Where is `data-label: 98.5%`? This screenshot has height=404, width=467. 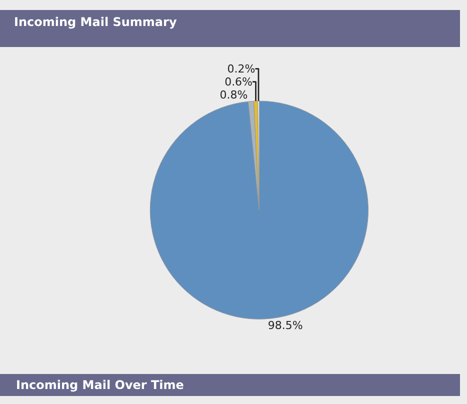
data-label: 98.5% is located at coordinates (285, 325).